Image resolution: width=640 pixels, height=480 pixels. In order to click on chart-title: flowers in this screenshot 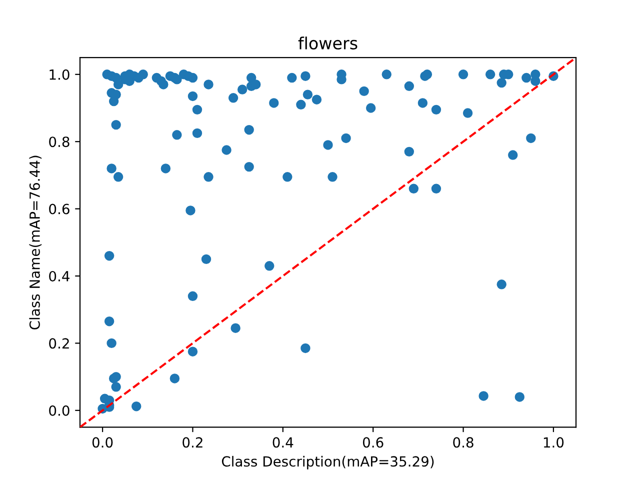, I will do `click(328, 43)`.